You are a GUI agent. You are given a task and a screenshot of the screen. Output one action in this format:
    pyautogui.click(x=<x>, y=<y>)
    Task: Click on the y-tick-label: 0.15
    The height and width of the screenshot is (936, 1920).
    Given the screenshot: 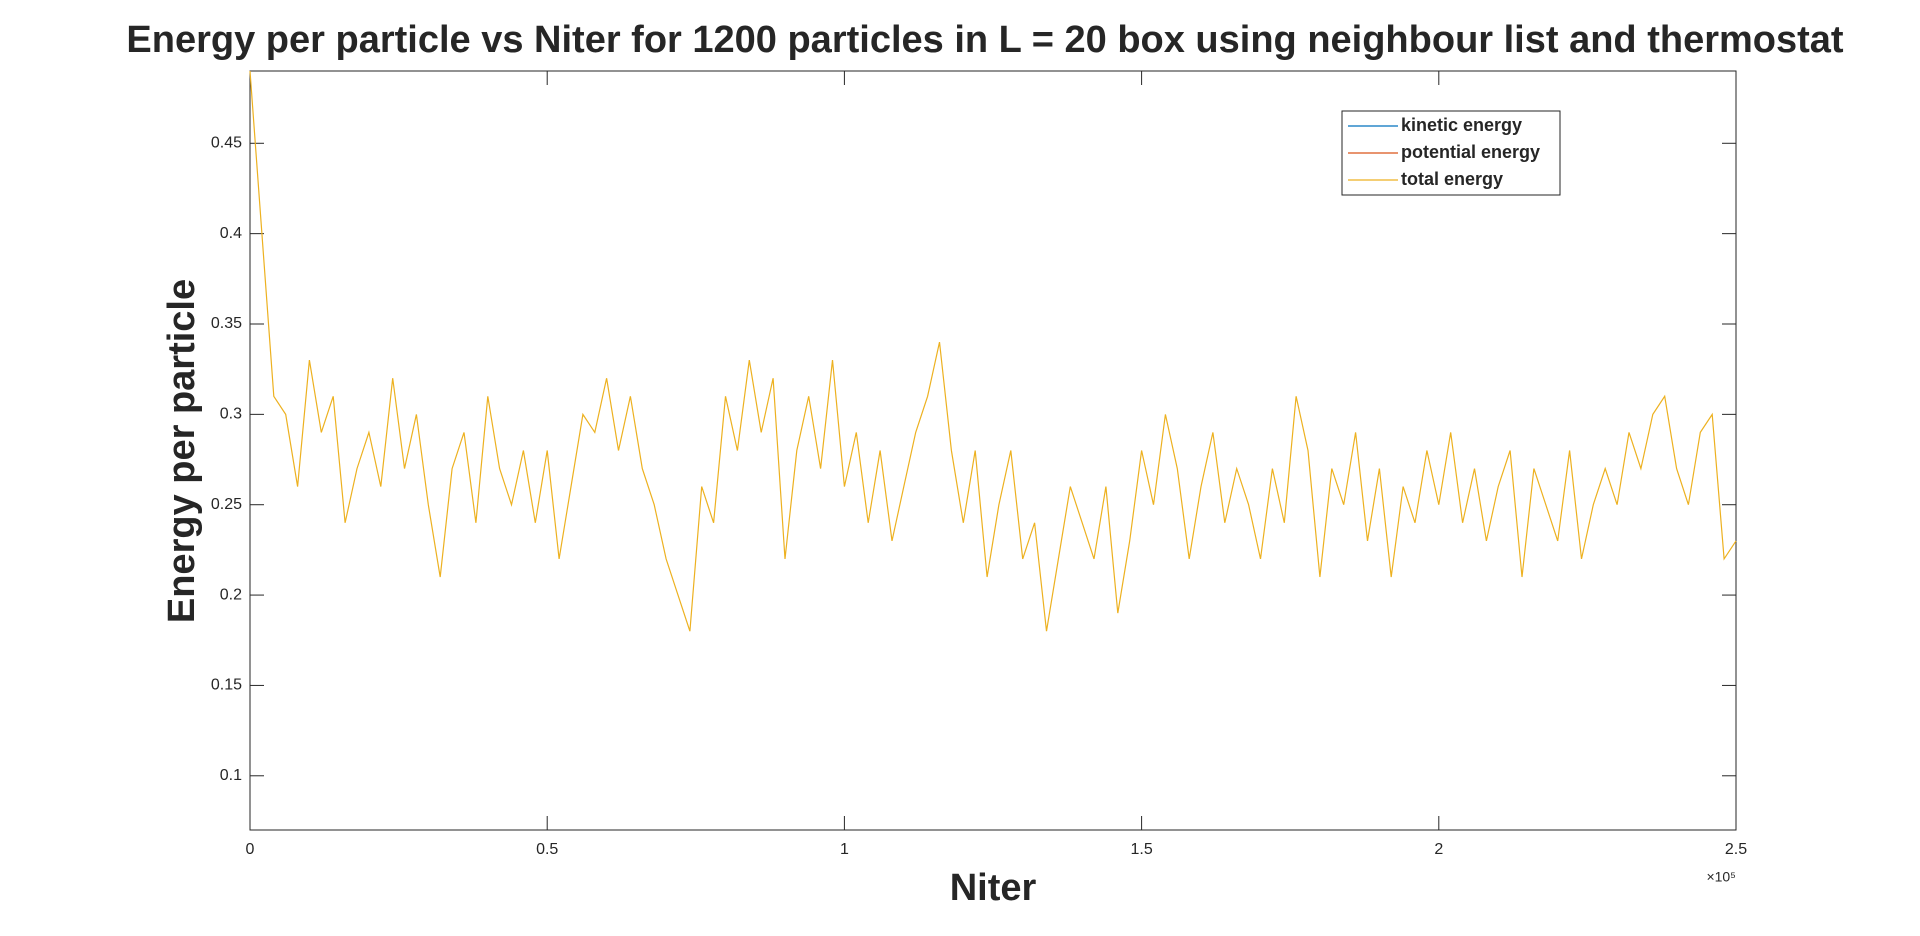 What is the action you would take?
    pyautogui.click(x=226, y=685)
    